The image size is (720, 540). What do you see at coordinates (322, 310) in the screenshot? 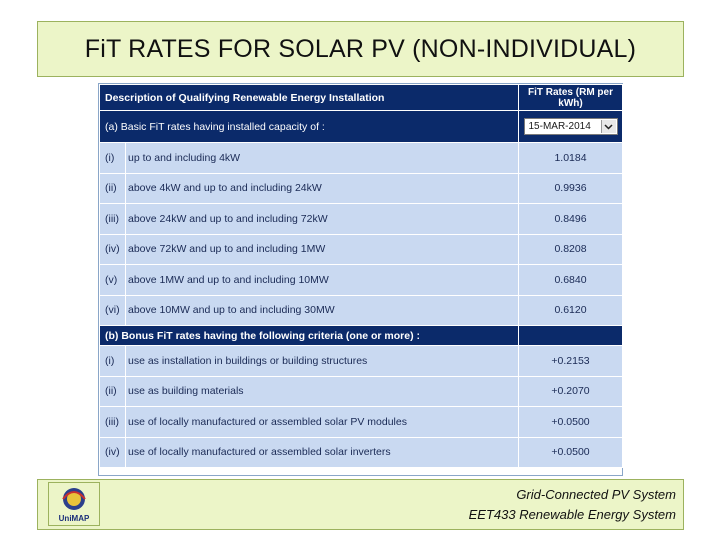
I see `row-description: above 10MW and up to and including 30MW` at bounding box center [322, 310].